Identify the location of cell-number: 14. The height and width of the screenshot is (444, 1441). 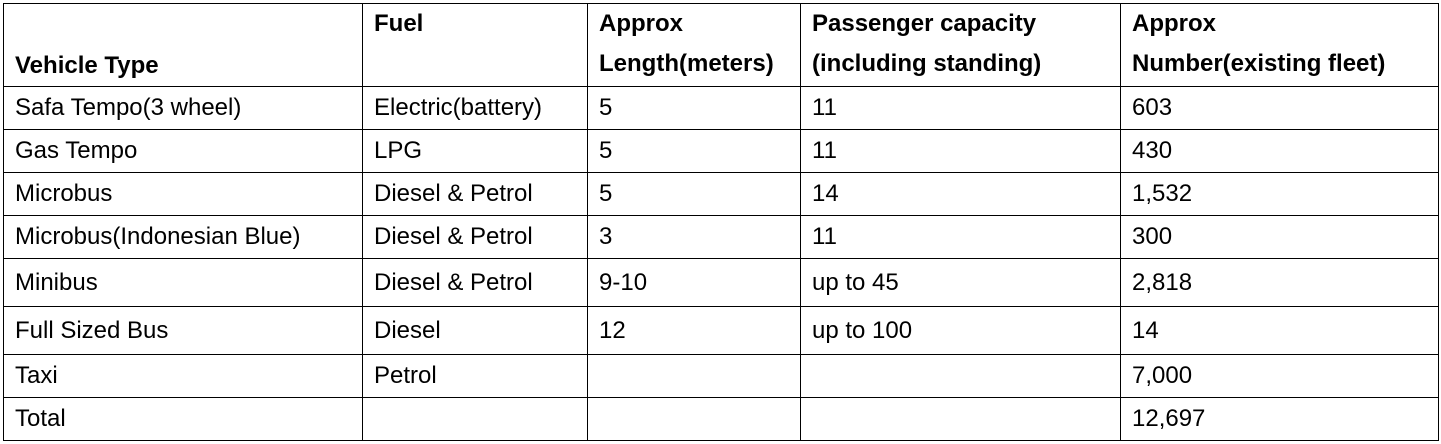
(1279, 330).